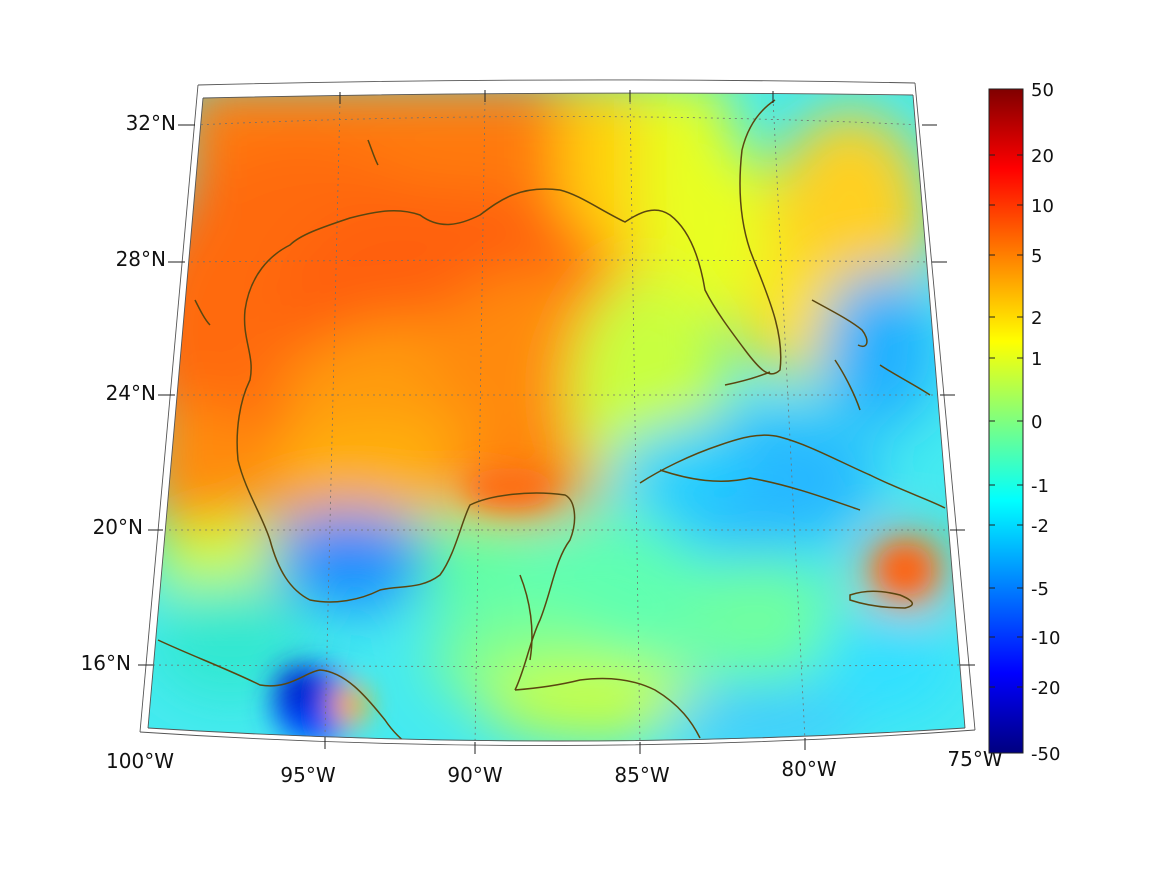 This screenshot has height=875, width=1167. What do you see at coordinates (140, 761) in the screenshot?
I see `lon-label: 100°W` at bounding box center [140, 761].